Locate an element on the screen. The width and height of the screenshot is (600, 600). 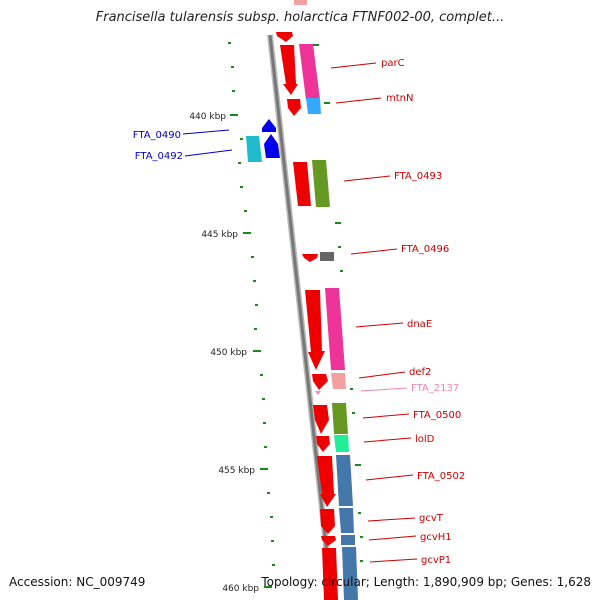
gene-label-gcvP1: gcvP1 is located at coordinates (436, 560).